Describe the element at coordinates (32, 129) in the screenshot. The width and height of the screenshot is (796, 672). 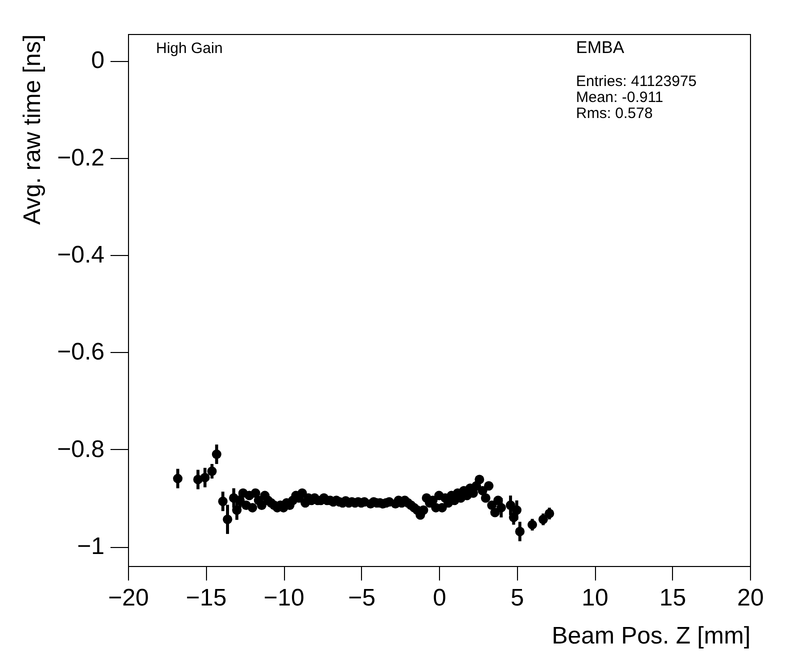
I see `y-axis-title: Avg. raw time [ns]` at that location.